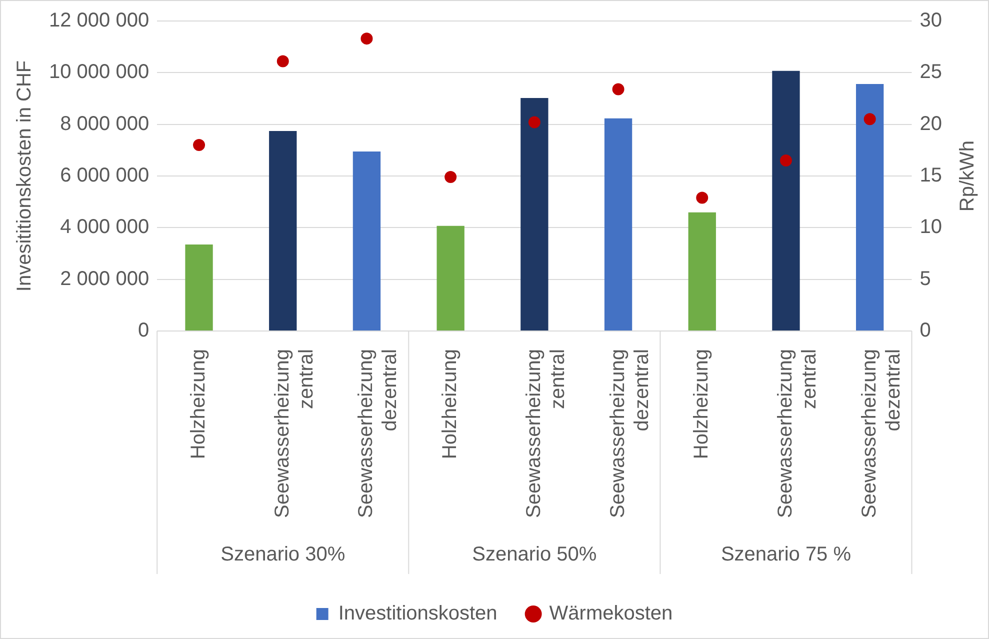  I want to click on y2-axis-title: Rp/kWh, so click(967, 176).